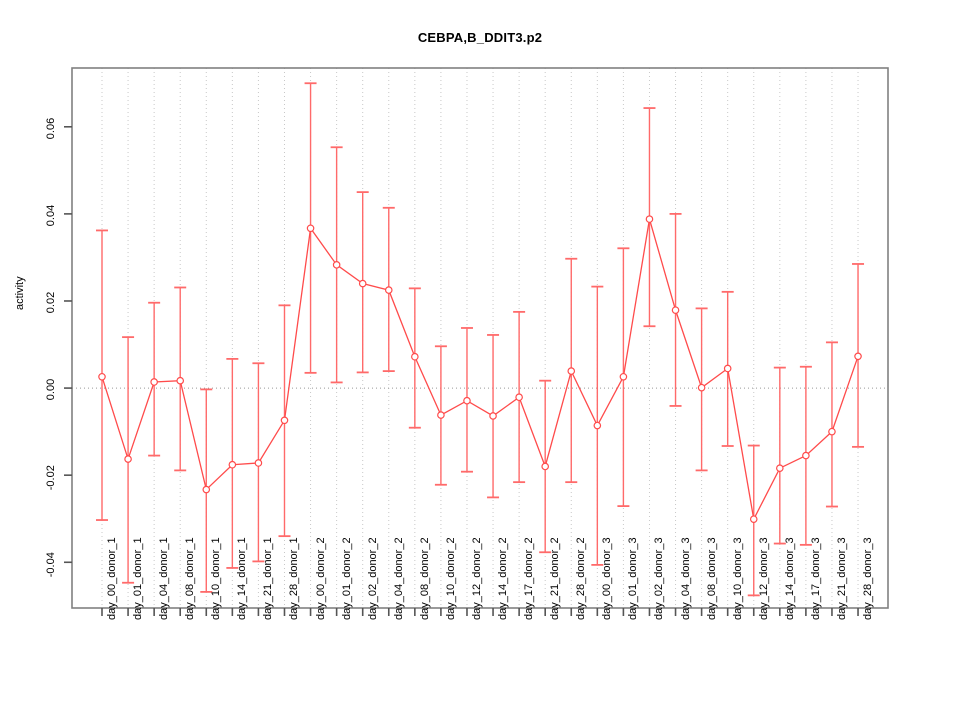 This screenshot has height=720, width=960. Describe the element at coordinates (51, 128) in the screenshot. I see `y-tick-label: 0.06` at that location.